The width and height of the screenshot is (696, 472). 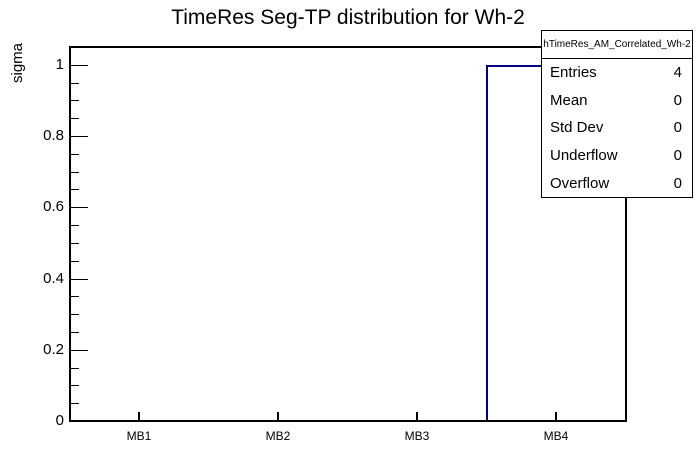 I want to click on x-tick-label: MB4, so click(x=556, y=436).